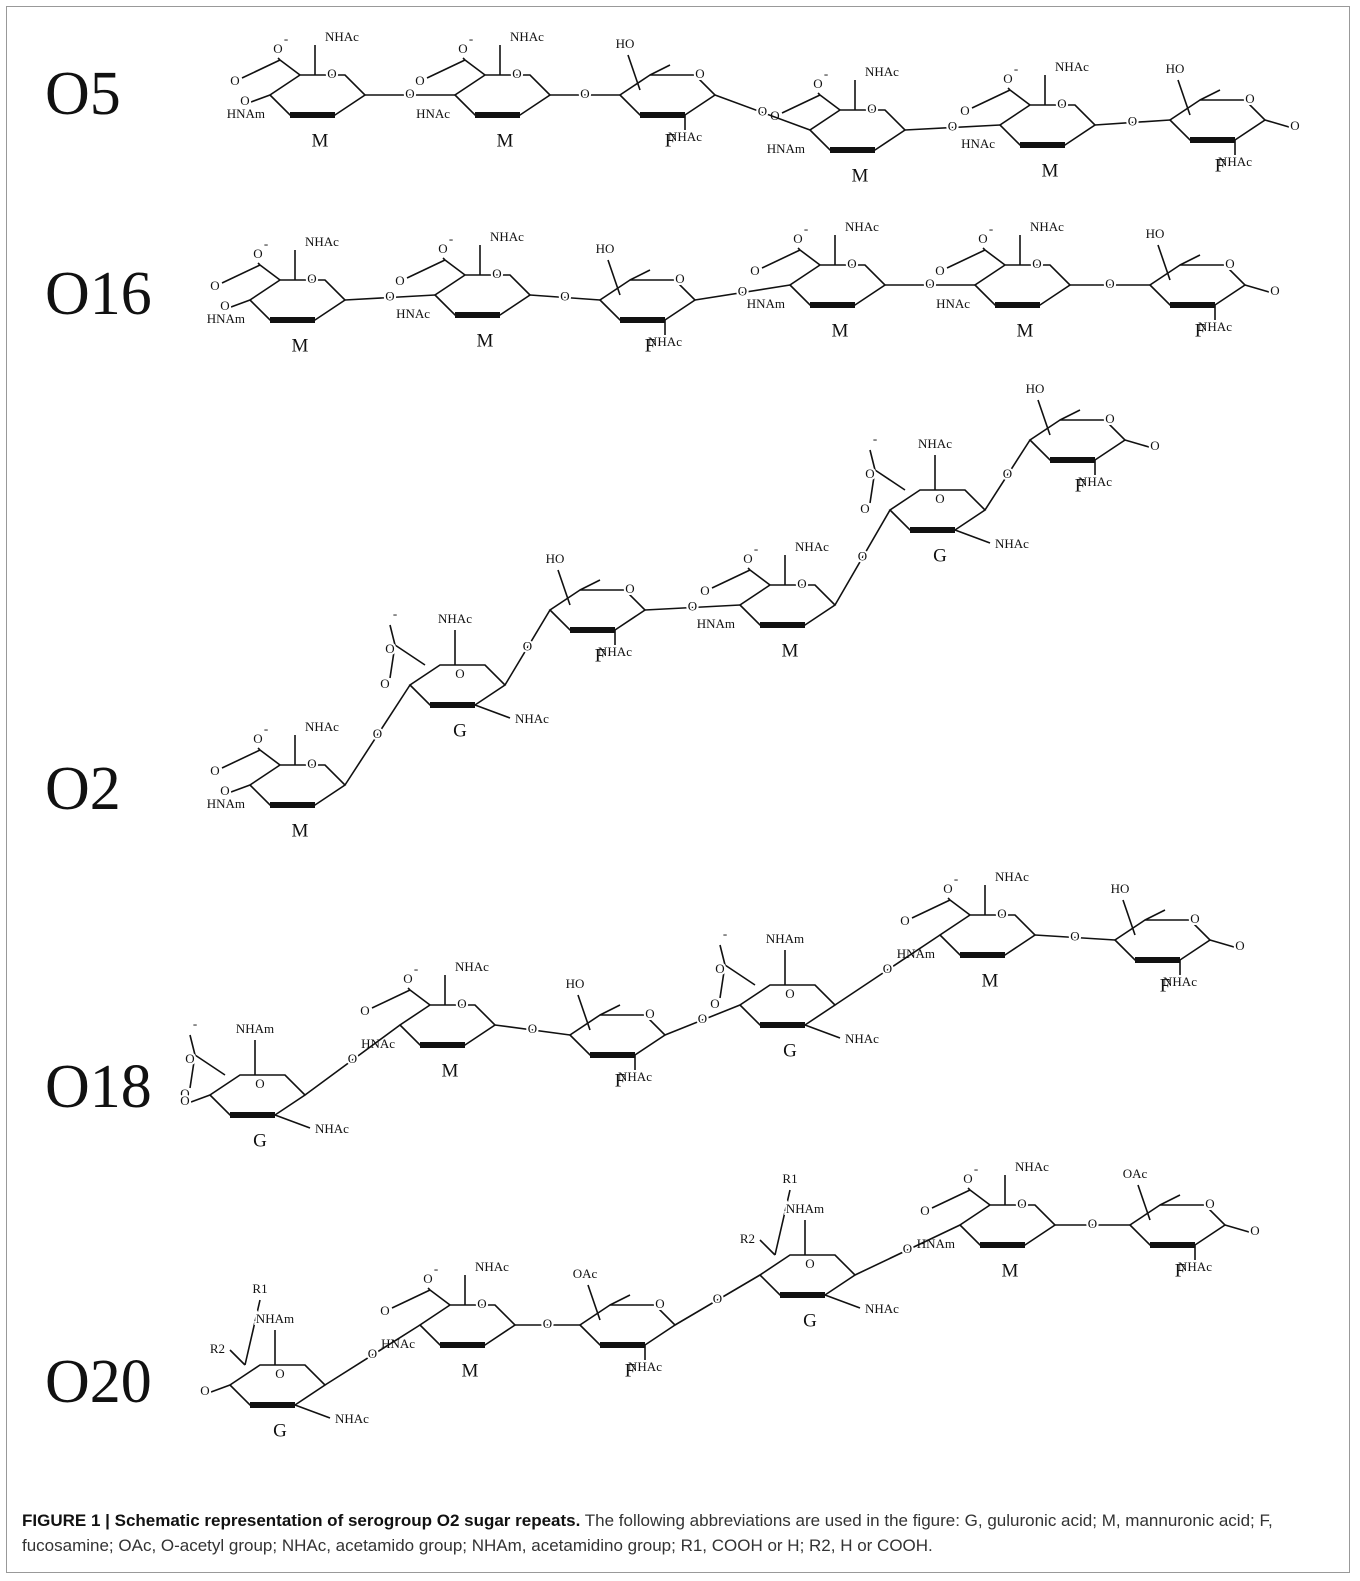  What do you see at coordinates (98, 1382) in the screenshot?
I see `serogroup-label: O20` at bounding box center [98, 1382].